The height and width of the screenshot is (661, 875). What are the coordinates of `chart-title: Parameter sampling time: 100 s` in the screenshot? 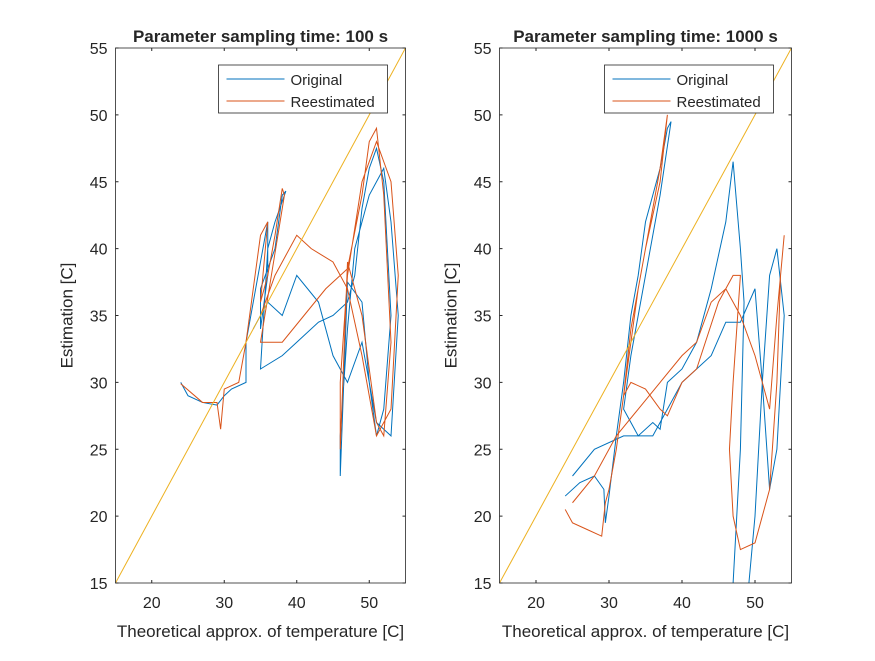 It's located at (260, 36).